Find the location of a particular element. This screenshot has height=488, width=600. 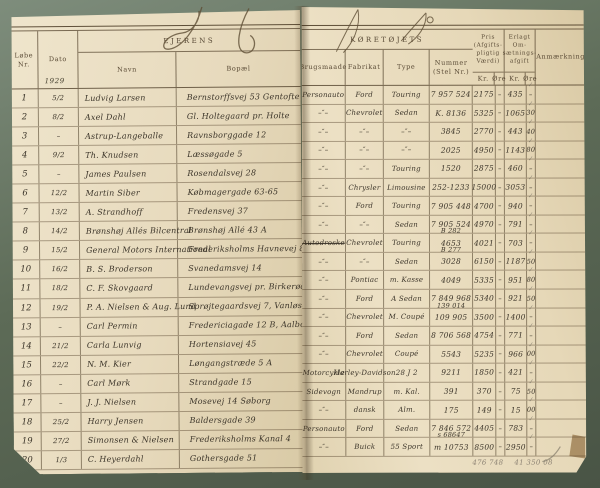

cell-bopael: Frederiksholms Havnevej 8 is located at coordinates (246, 248).